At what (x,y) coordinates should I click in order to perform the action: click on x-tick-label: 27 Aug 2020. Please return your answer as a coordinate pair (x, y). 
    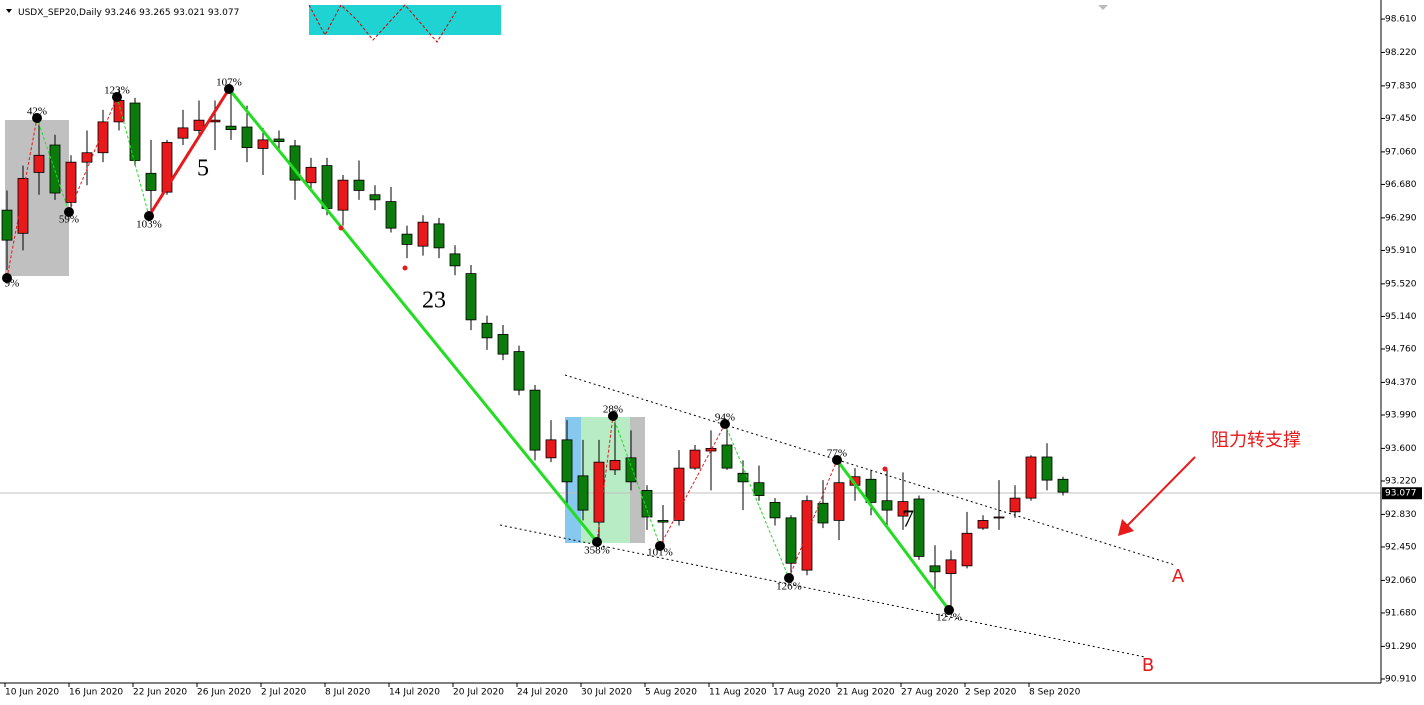
    Looking at the image, I should click on (930, 693).